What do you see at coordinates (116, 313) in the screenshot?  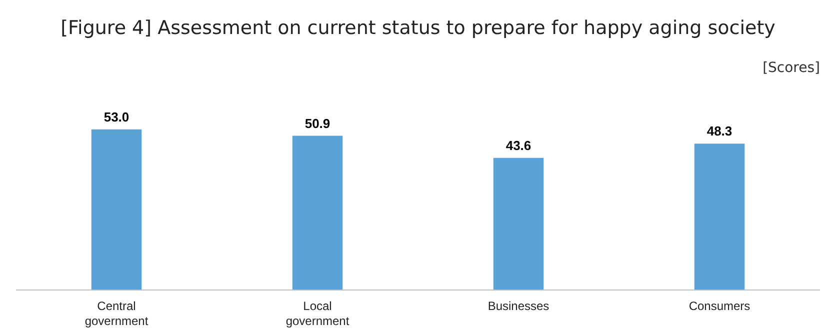 I see `x-tick-label: Central government` at bounding box center [116, 313].